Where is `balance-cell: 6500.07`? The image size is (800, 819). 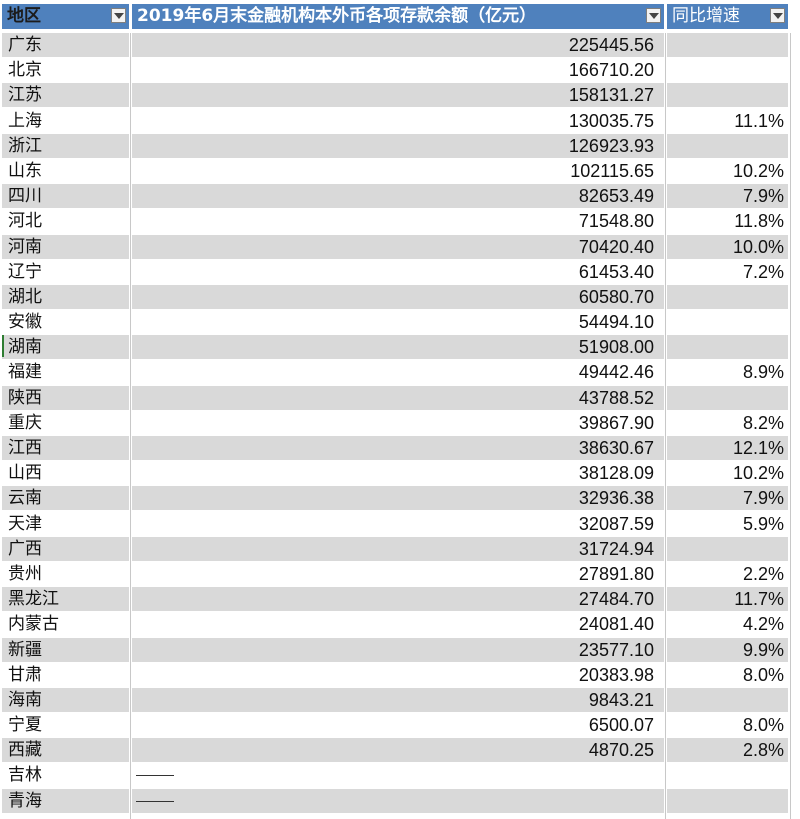 balance-cell: 6500.07 is located at coordinates (398, 725).